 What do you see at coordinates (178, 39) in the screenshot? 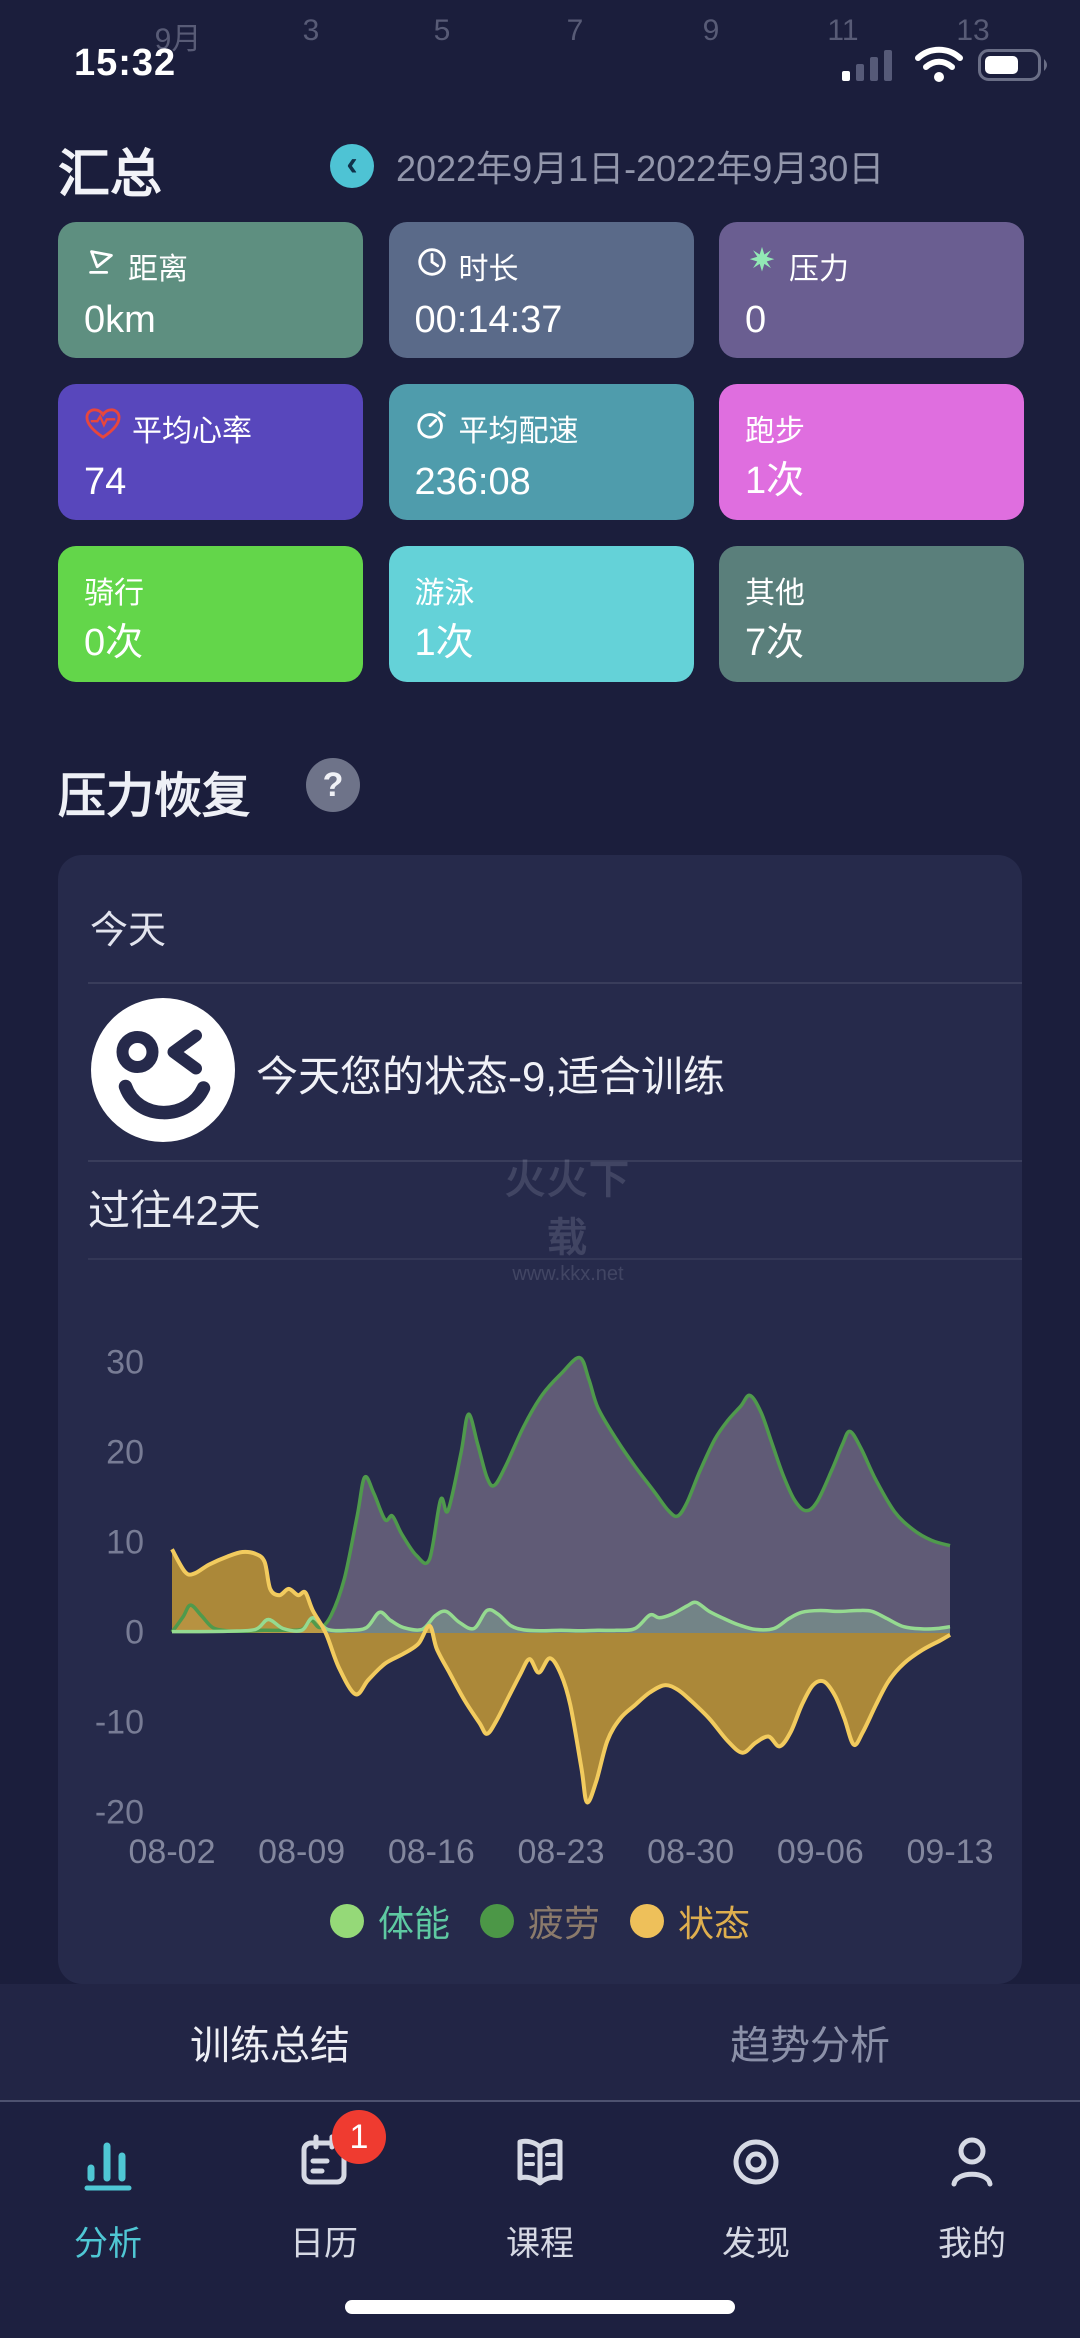
I see `ghost-date: 9月` at bounding box center [178, 39].